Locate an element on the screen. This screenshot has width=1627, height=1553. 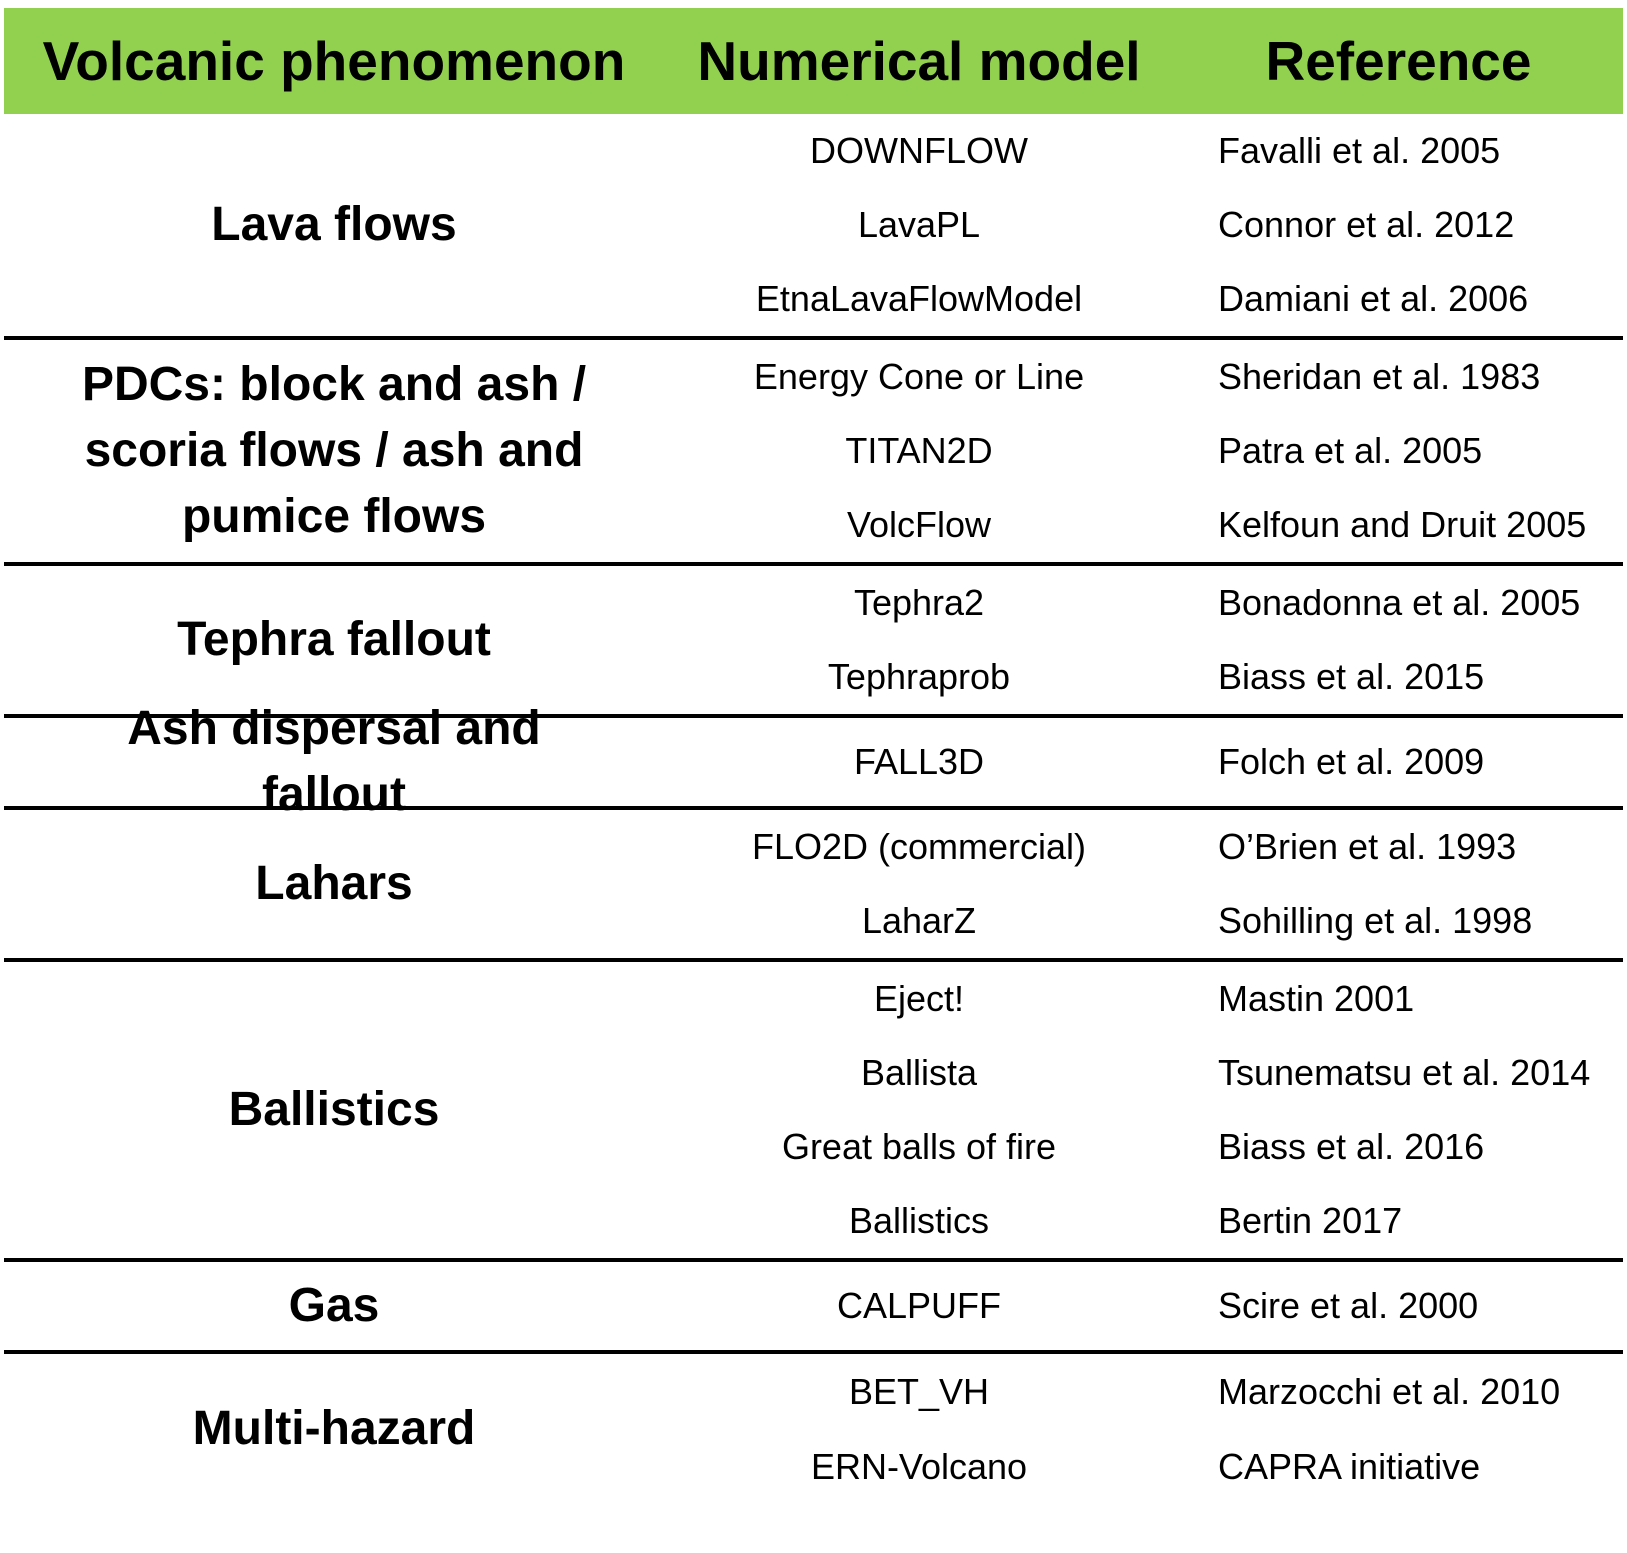
phenomenon-cell: Multi-hazard is located at coordinates (334, 1429).